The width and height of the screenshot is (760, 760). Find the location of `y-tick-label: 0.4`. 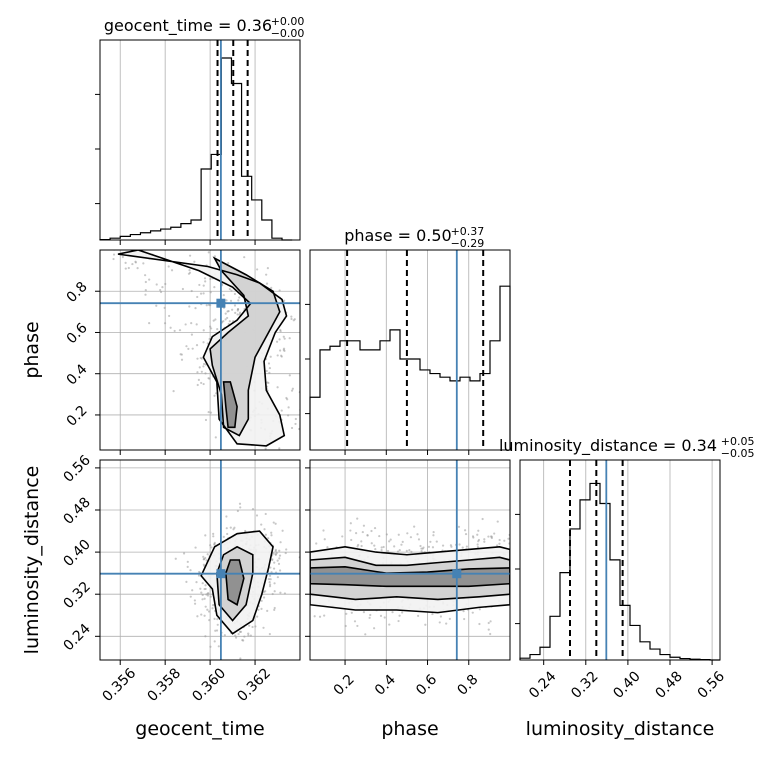

y-tick-label: 0.4 is located at coordinates (77, 374).